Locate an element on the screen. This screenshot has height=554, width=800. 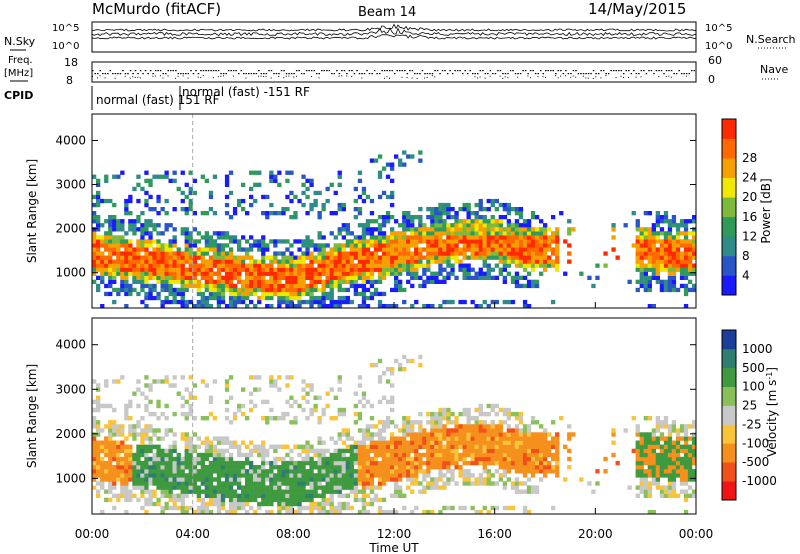
noise-tick-right-lo: 10^0 is located at coordinates (718, 46).